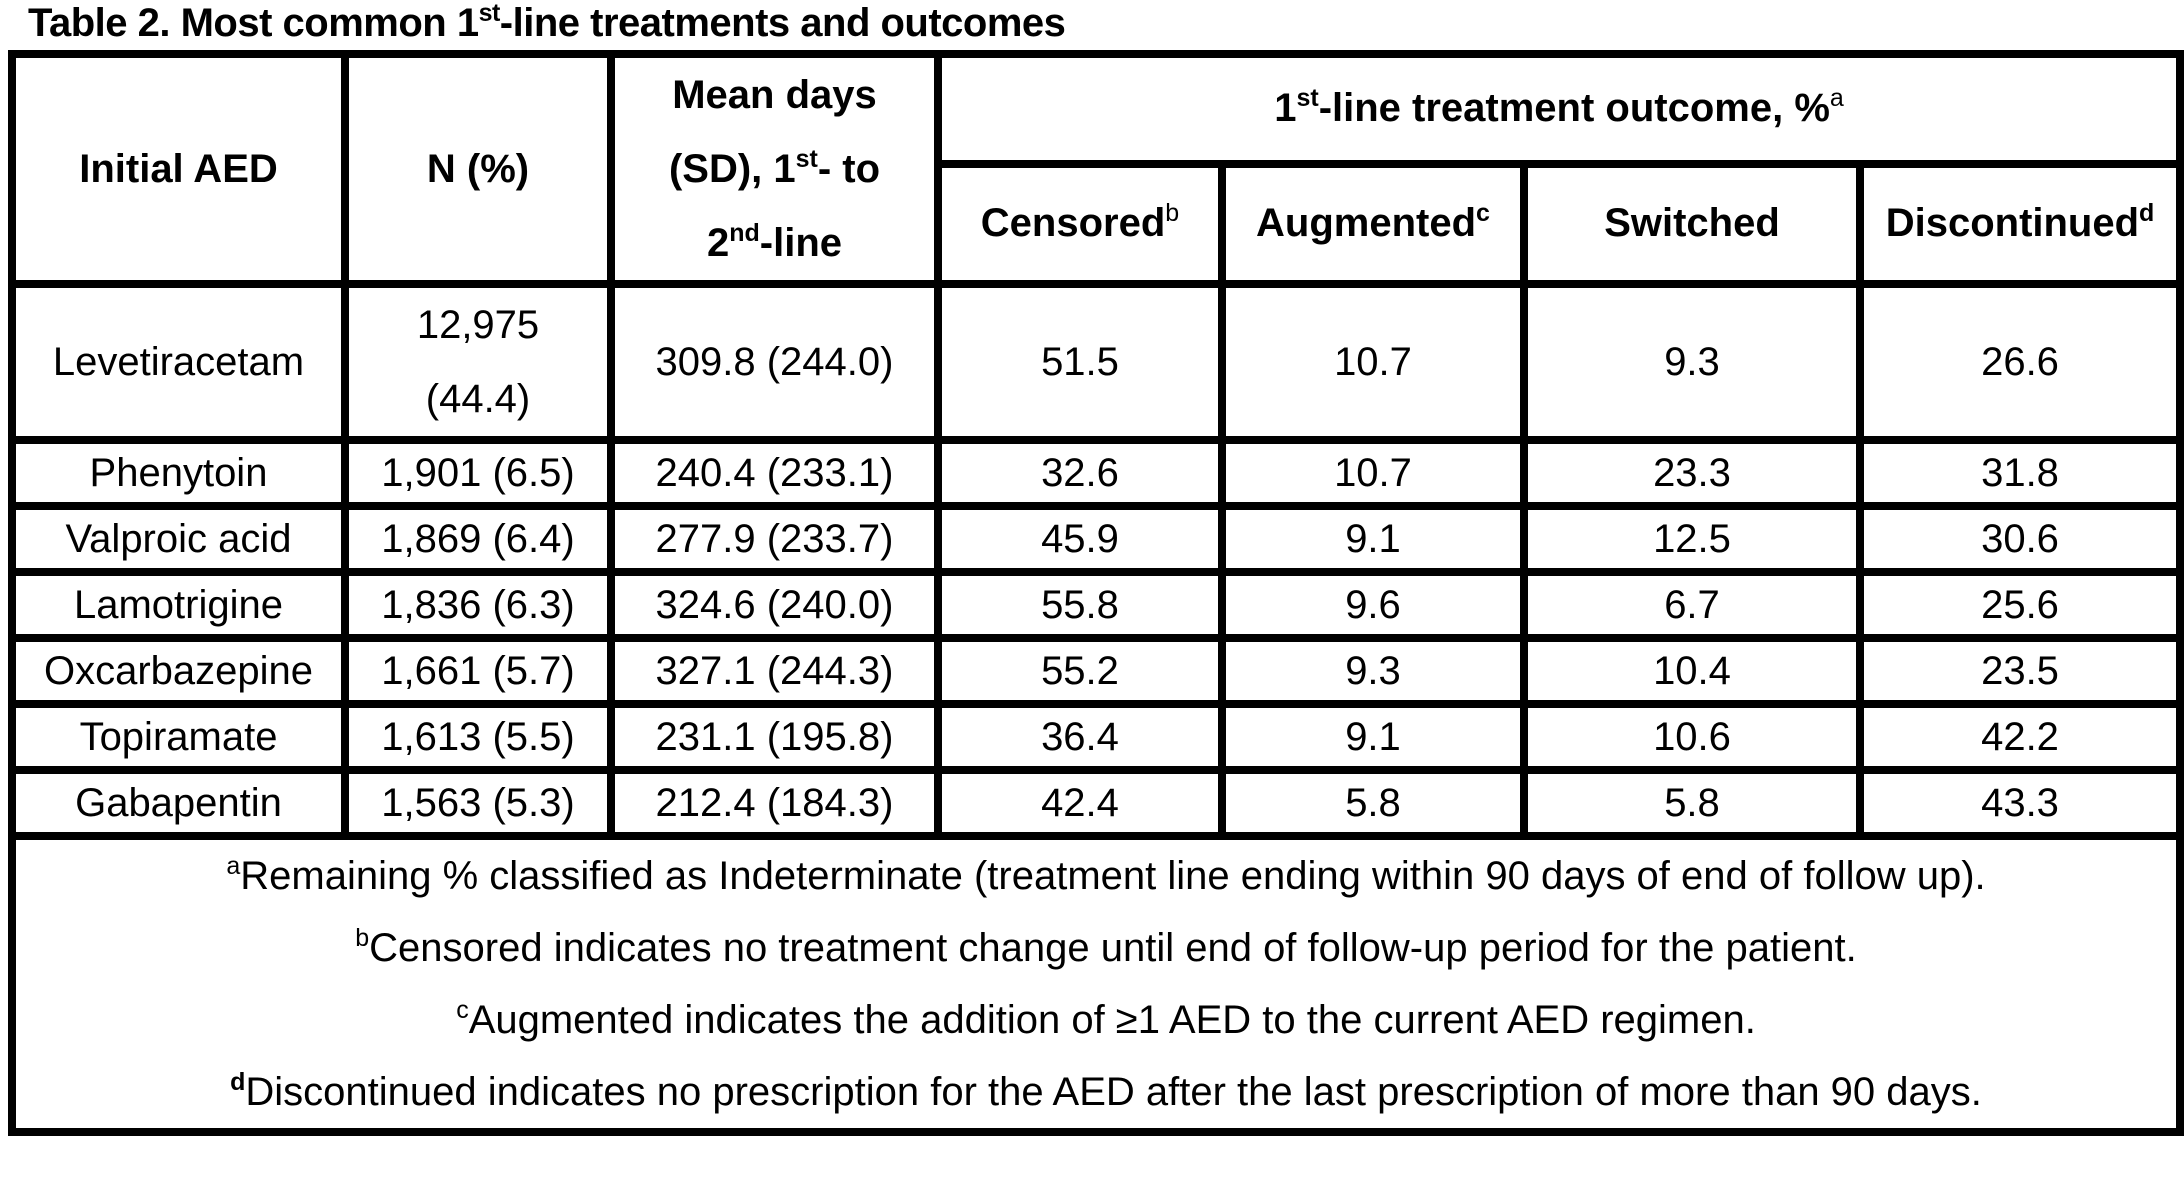 The image size is (2184, 1188). I want to click on cell-switched: 9.3, so click(1692, 362).